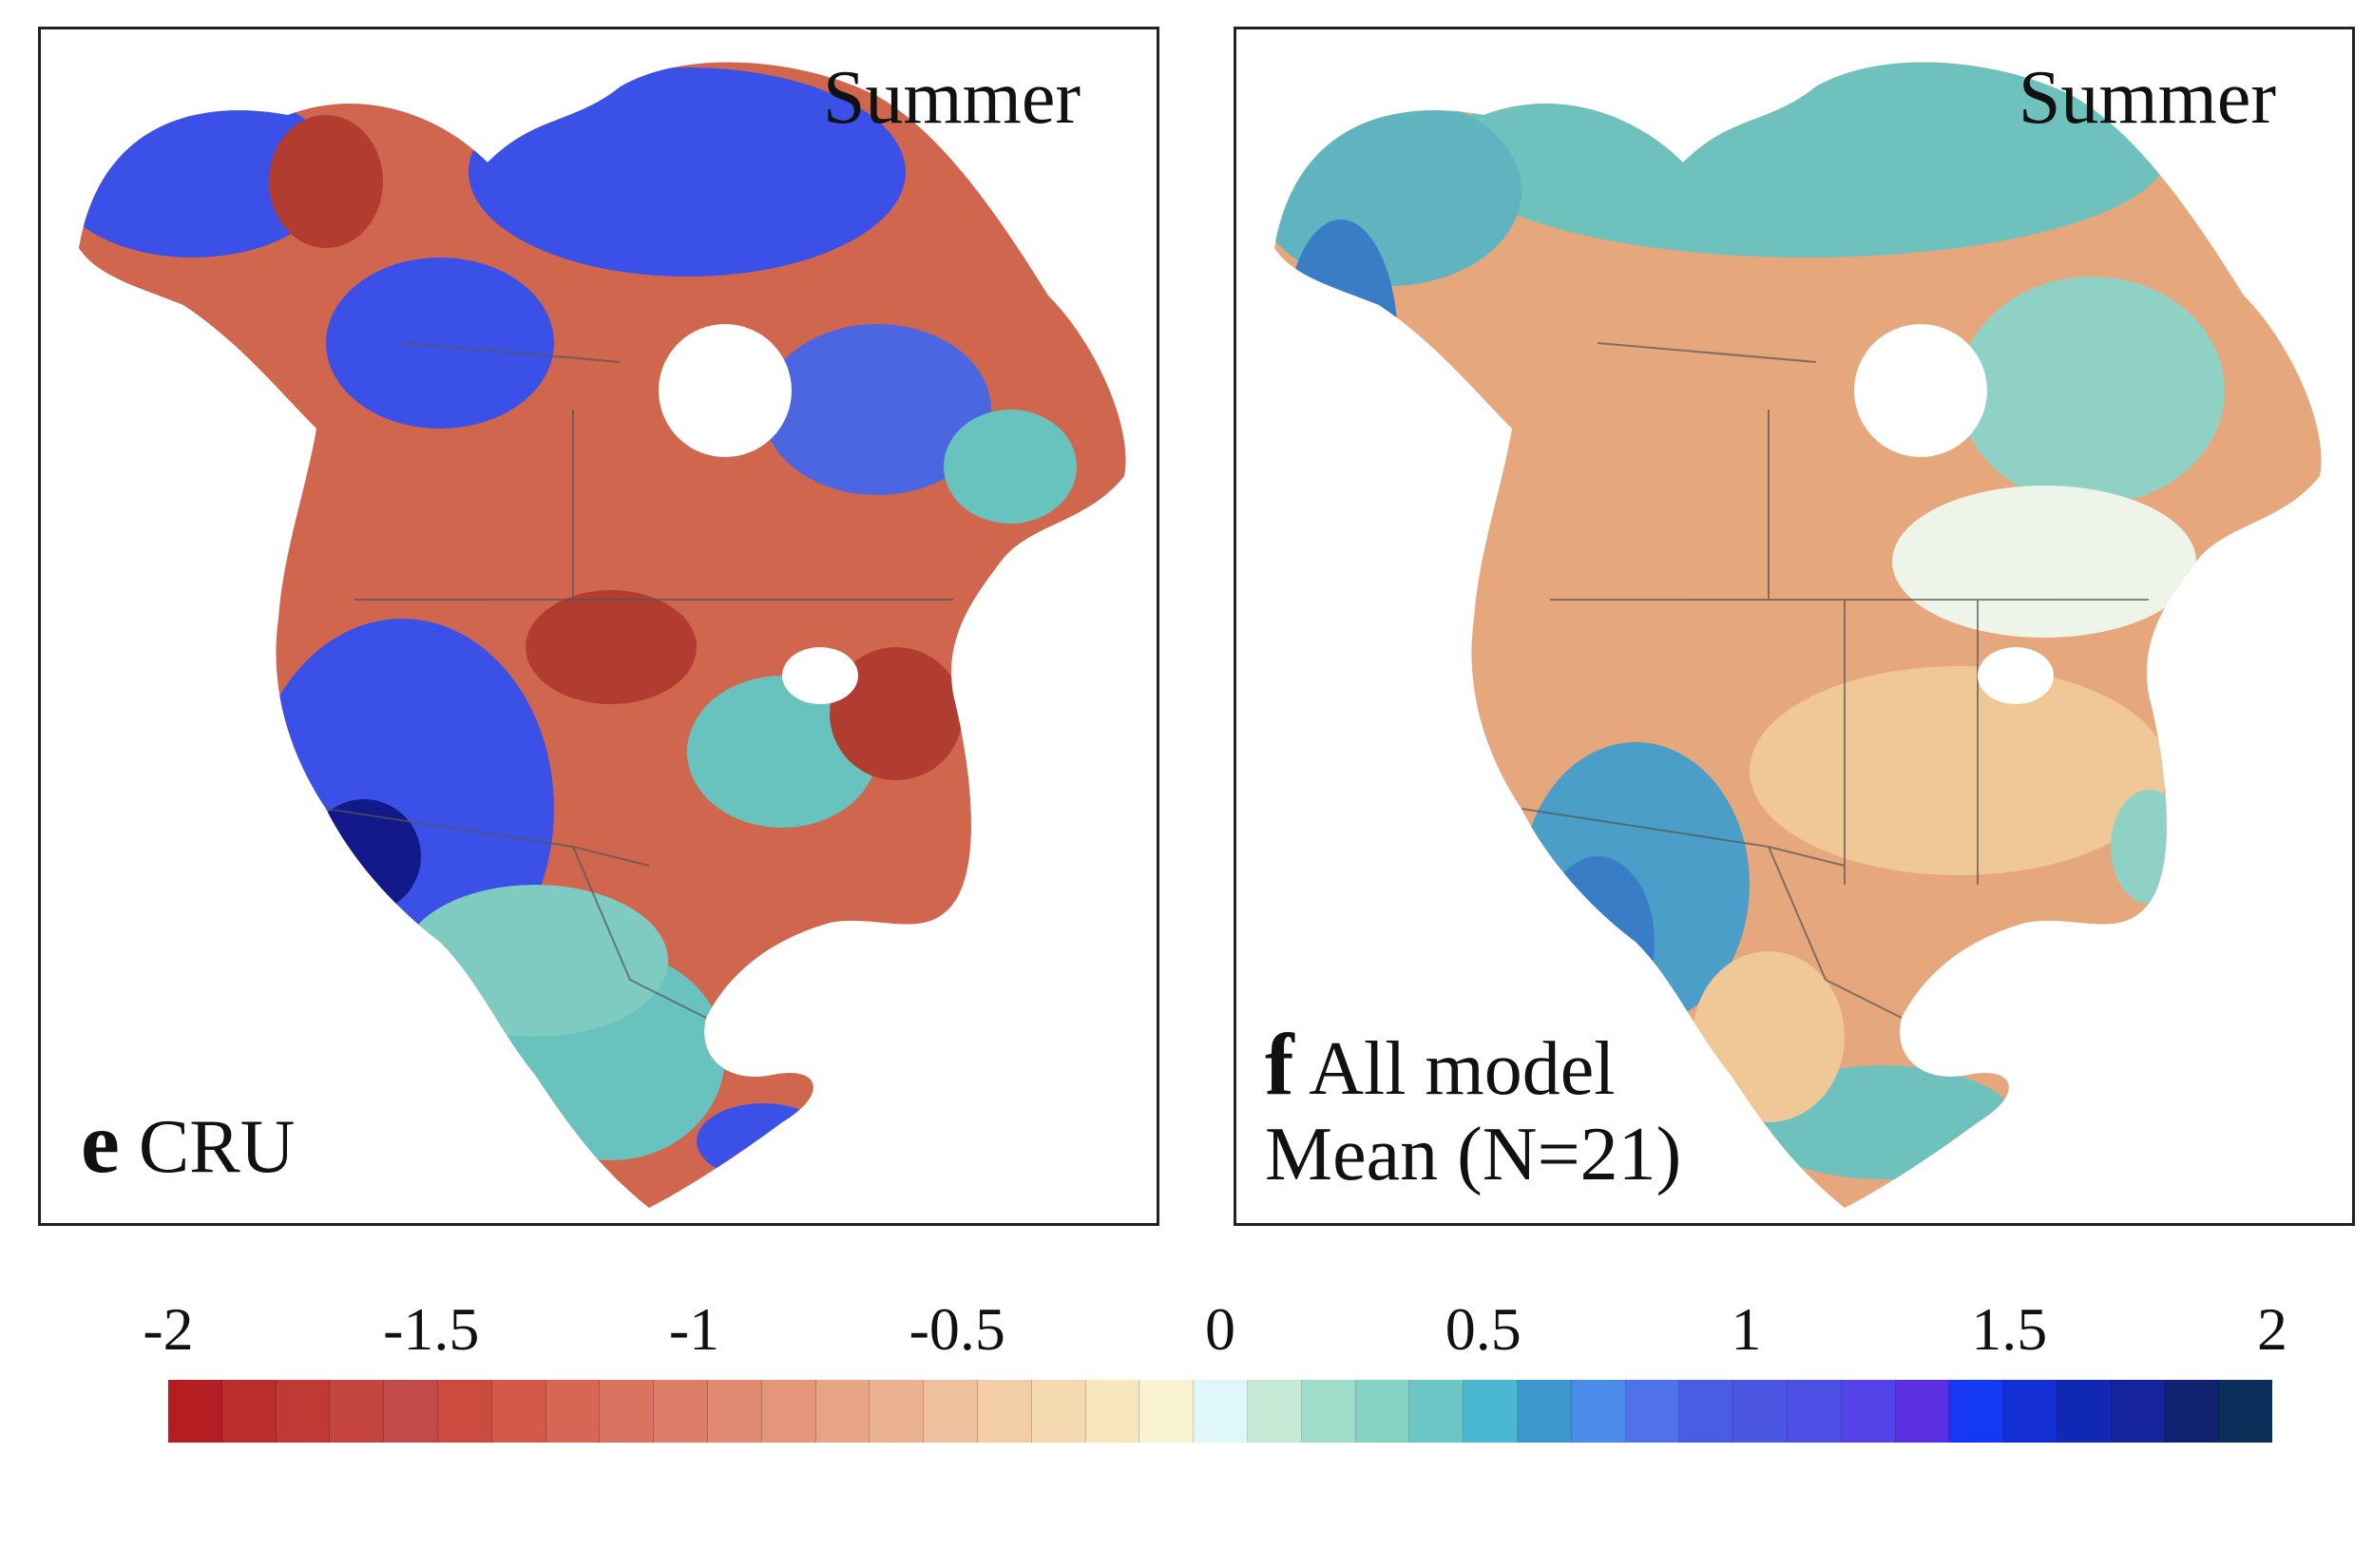  Describe the element at coordinates (100, 1142) in the screenshot. I see `panel-letter: e` at that location.